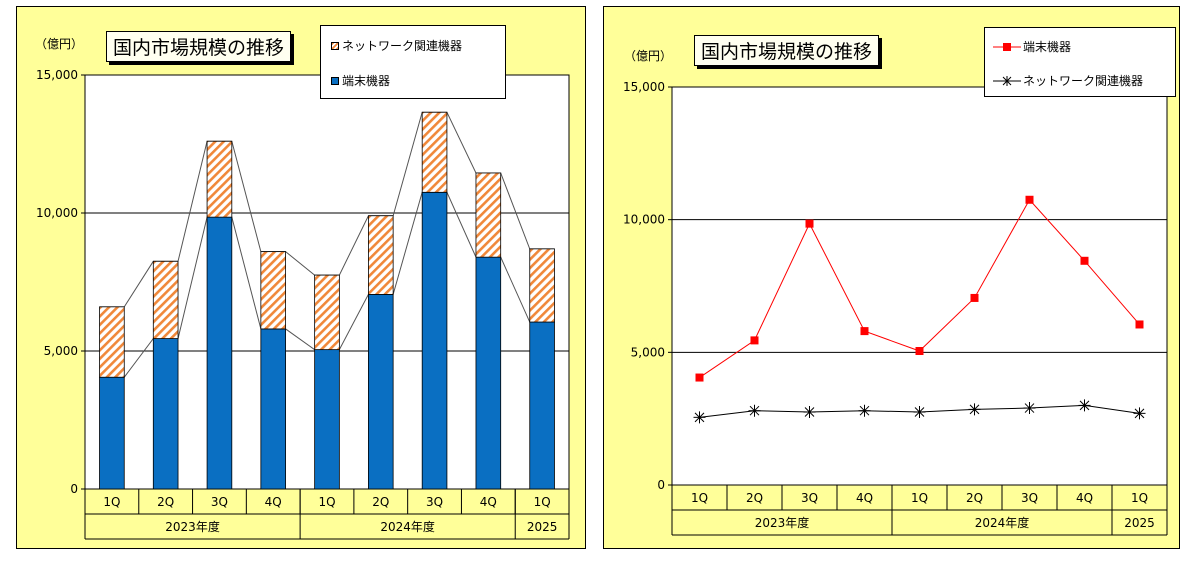 The height and width of the screenshot is (567, 1200). What do you see at coordinates (1080, 62) in the screenshot?
I see `legend: 端末機器 ネットワーク関連機器` at bounding box center [1080, 62].